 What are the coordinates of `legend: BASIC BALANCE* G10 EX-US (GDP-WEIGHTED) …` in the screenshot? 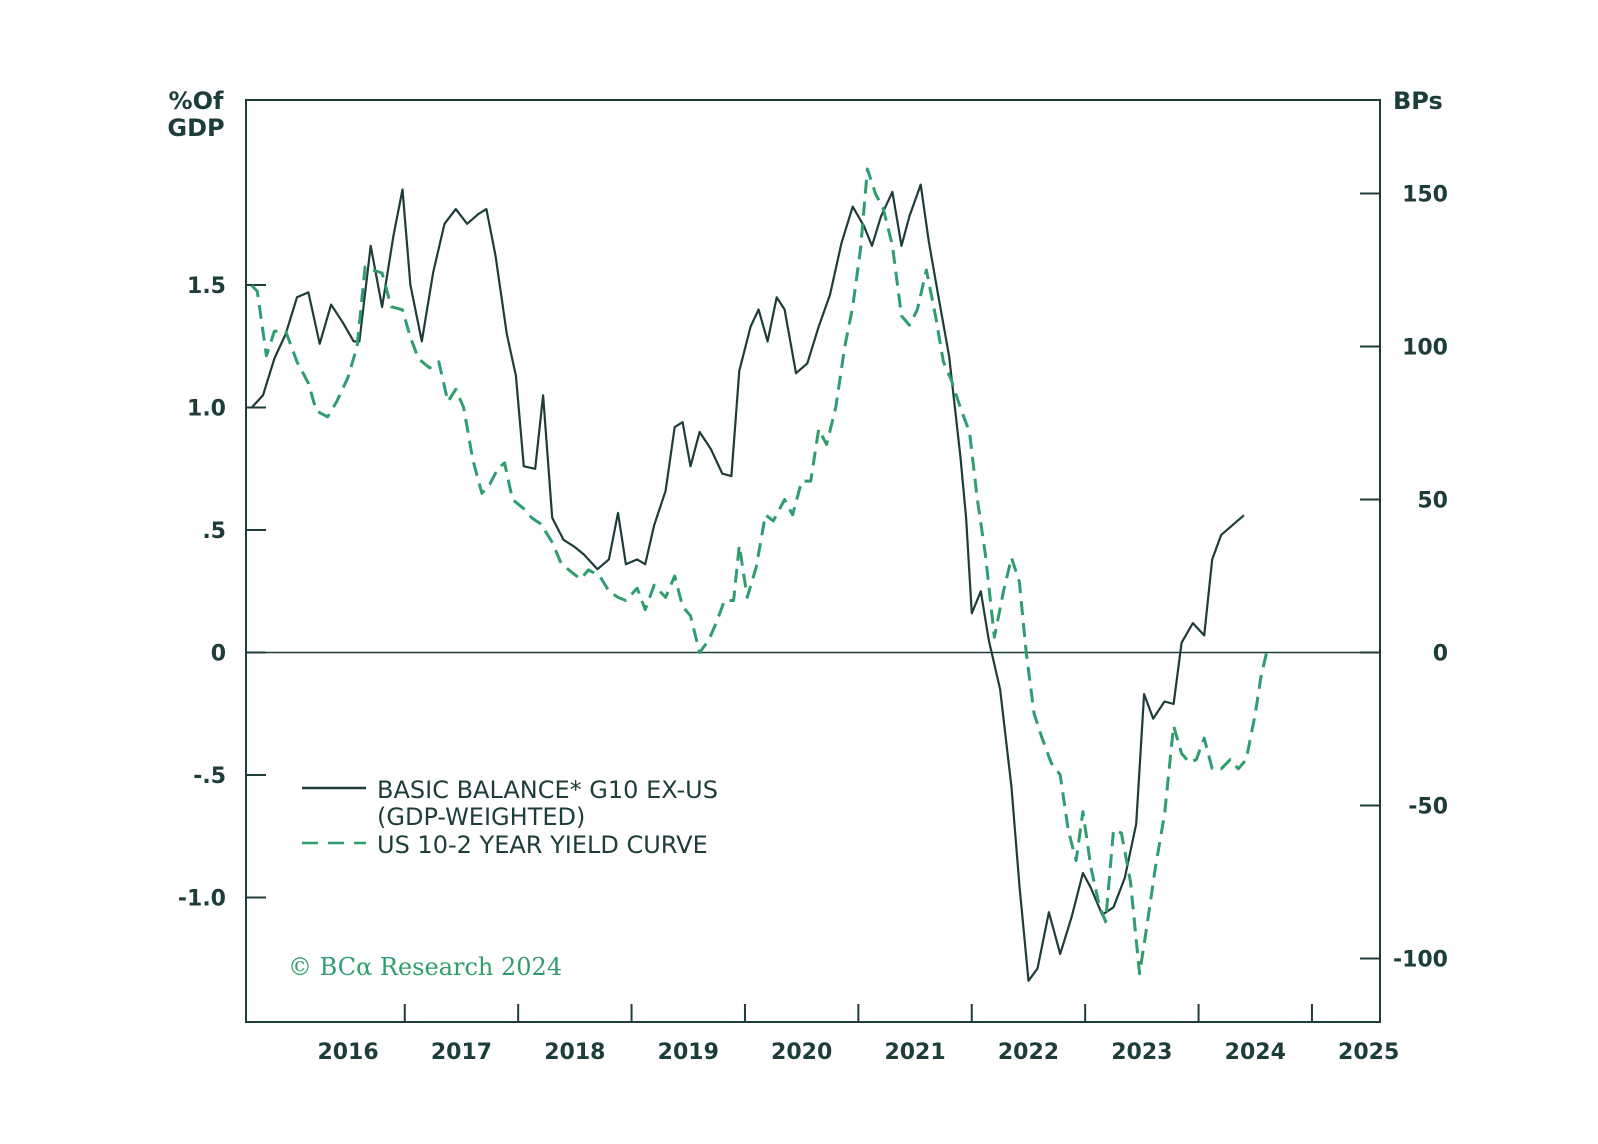 It's located at (510, 817).